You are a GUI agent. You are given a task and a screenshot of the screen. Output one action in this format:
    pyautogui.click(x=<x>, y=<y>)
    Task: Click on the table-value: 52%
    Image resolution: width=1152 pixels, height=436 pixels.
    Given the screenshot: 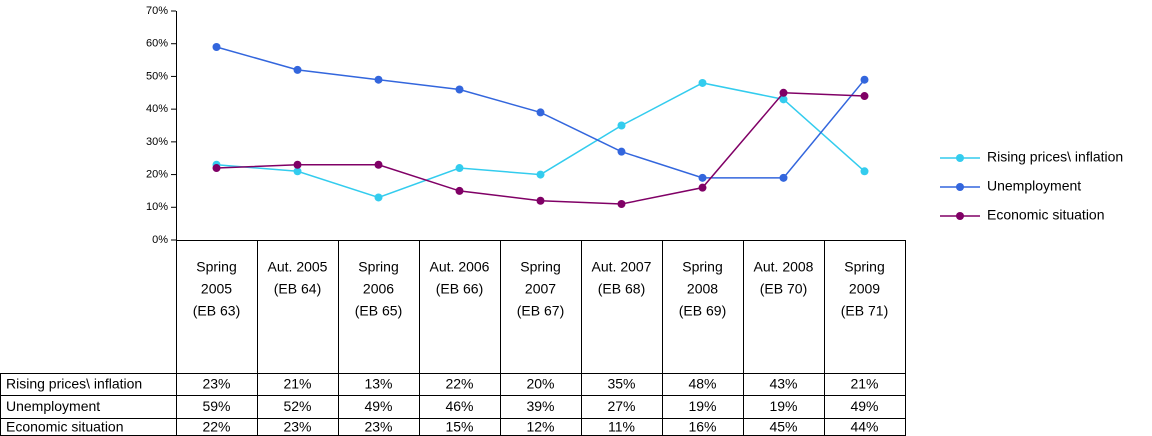 What is the action you would take?
    pyautogui.click(x=297, y=406)
    